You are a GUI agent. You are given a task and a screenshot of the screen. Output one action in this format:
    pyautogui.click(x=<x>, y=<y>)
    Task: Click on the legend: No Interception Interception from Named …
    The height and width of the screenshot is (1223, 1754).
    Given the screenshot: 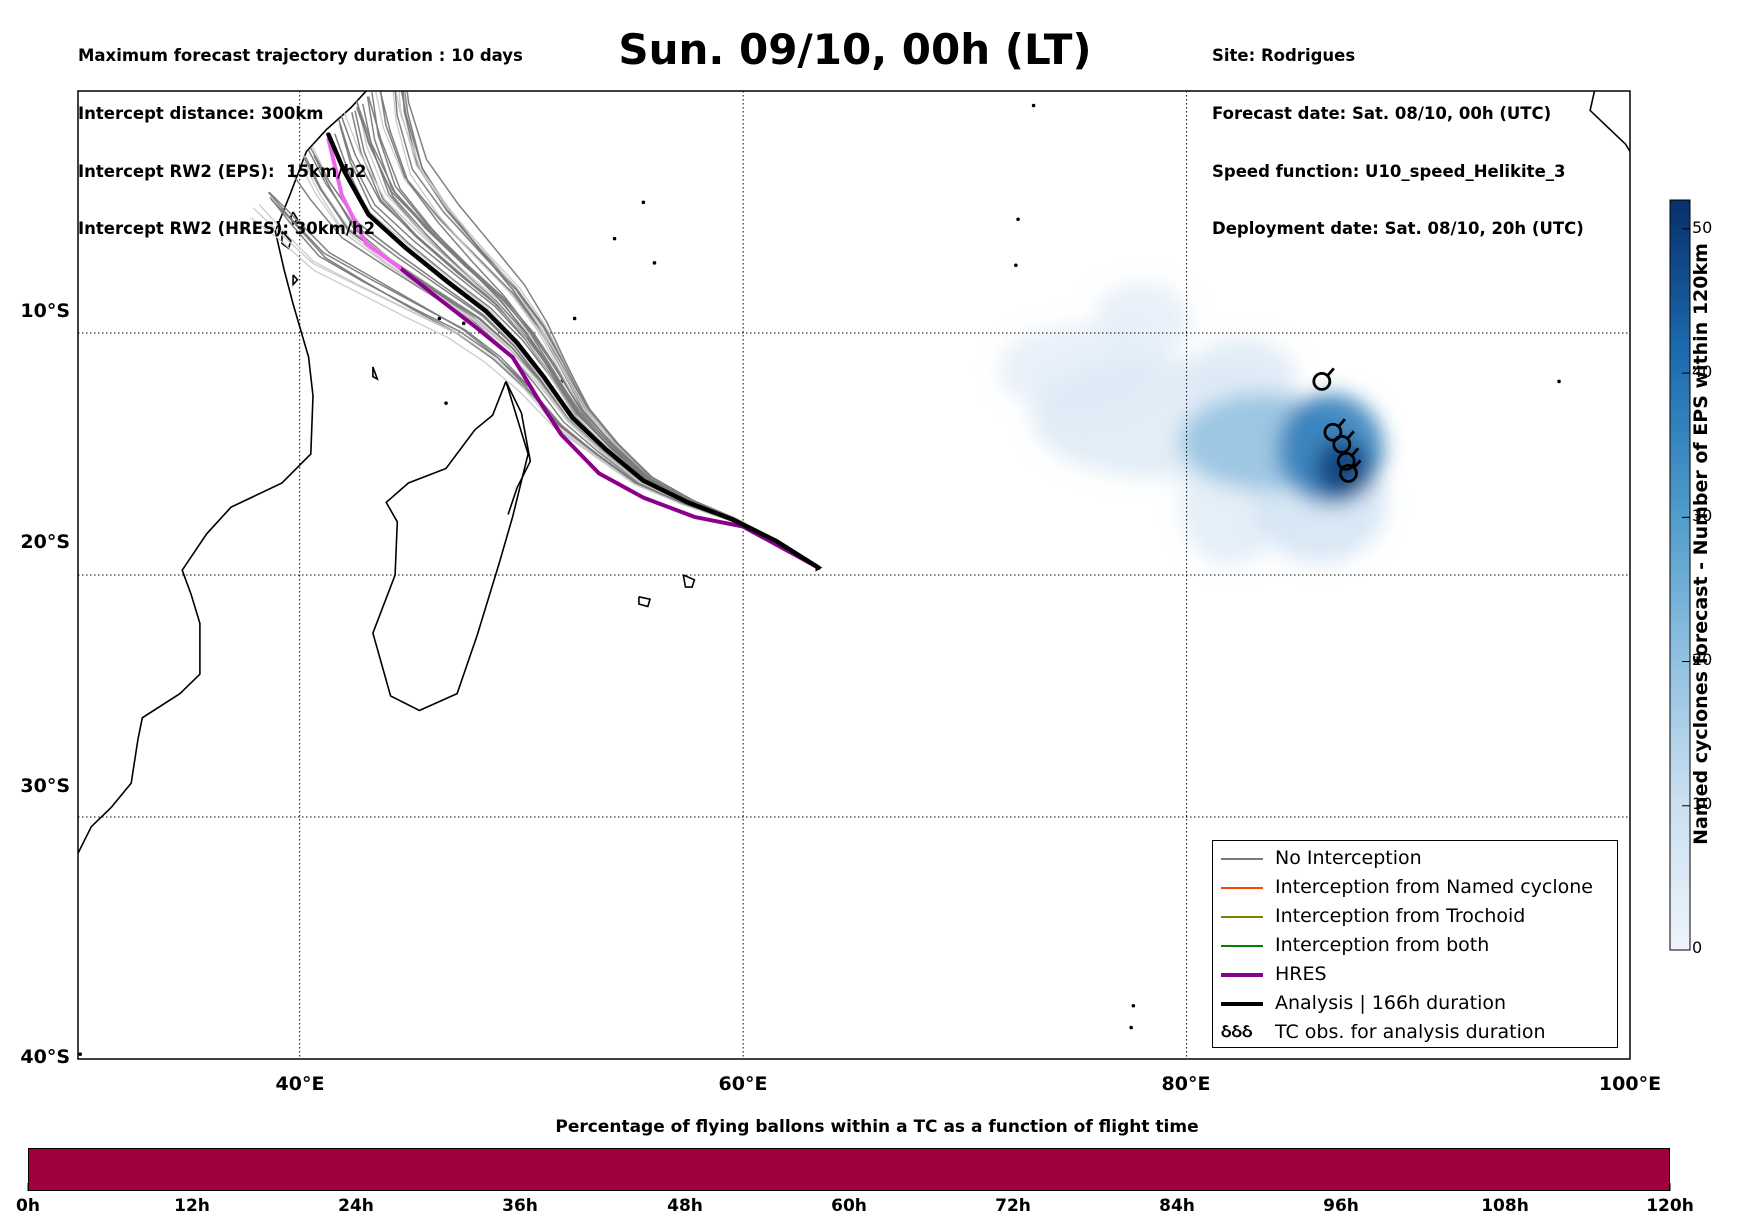 What is the action you would take?
    pyautogui.click(x=1415, y=944)
    